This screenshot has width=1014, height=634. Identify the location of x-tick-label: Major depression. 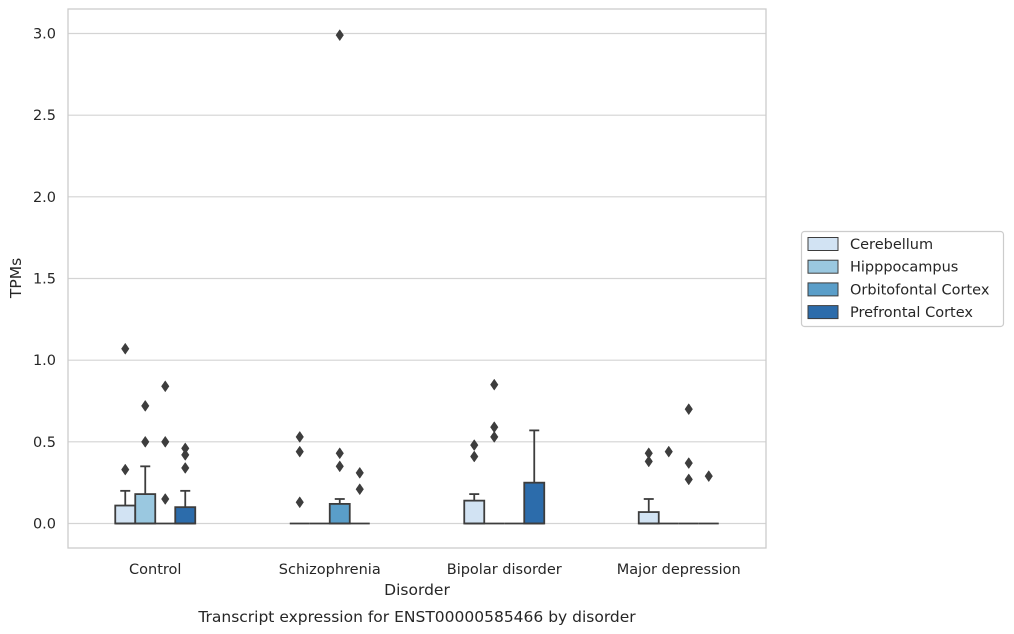
(679, 570).